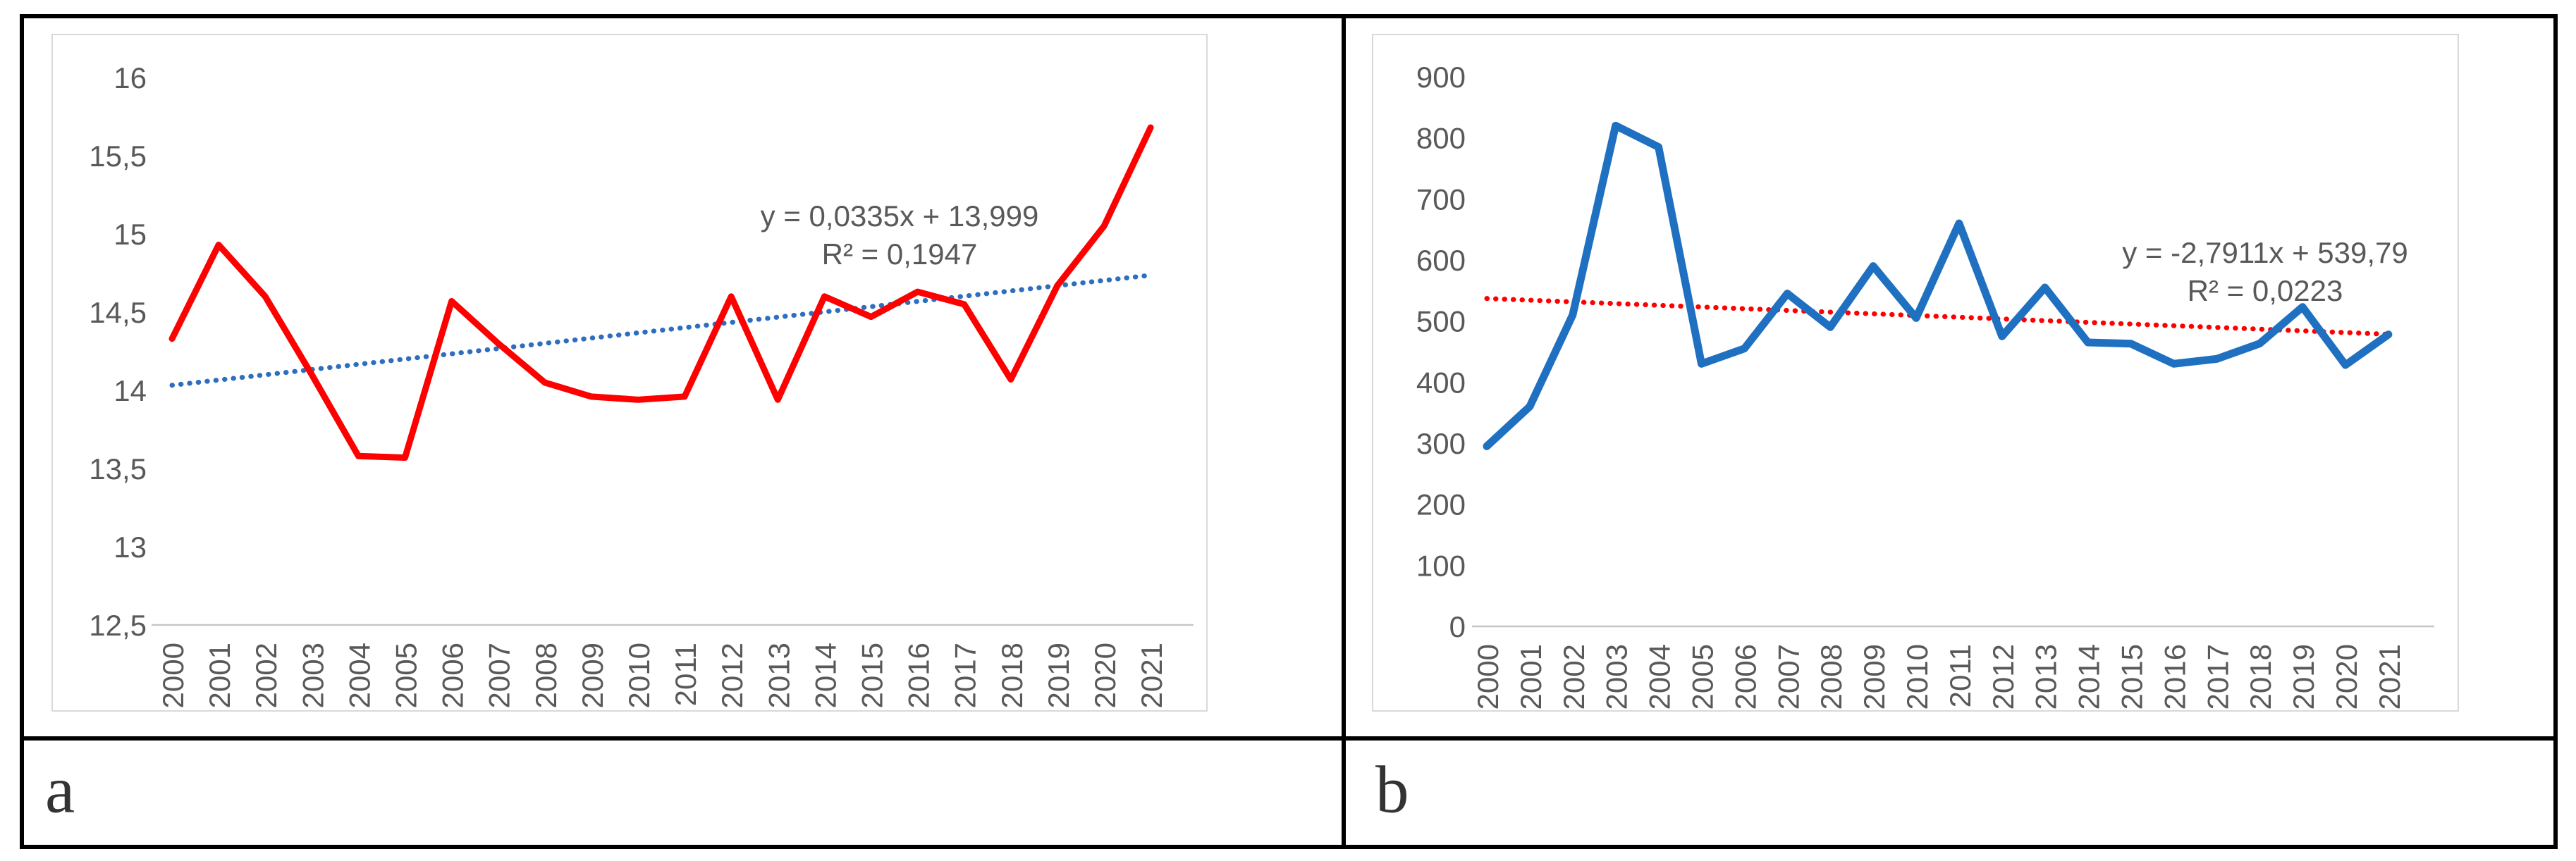  I want to click on y-tick-label: 600, so click(1441, 260).